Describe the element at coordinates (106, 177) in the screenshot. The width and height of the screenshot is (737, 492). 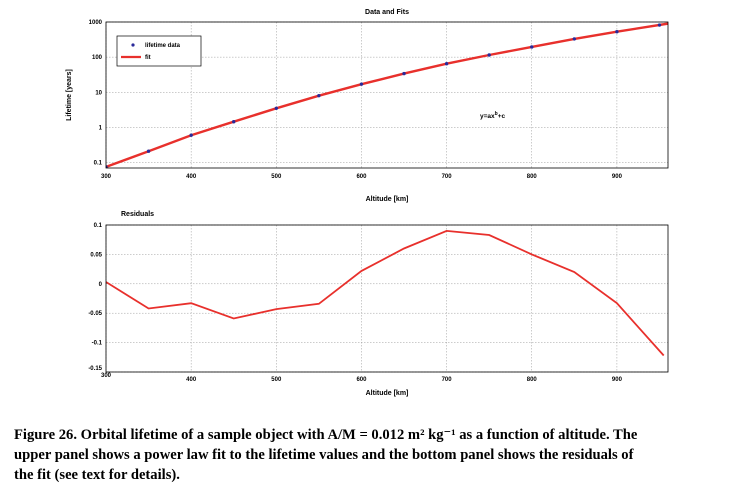
I see `top-x-tick-label: 300` at that location.